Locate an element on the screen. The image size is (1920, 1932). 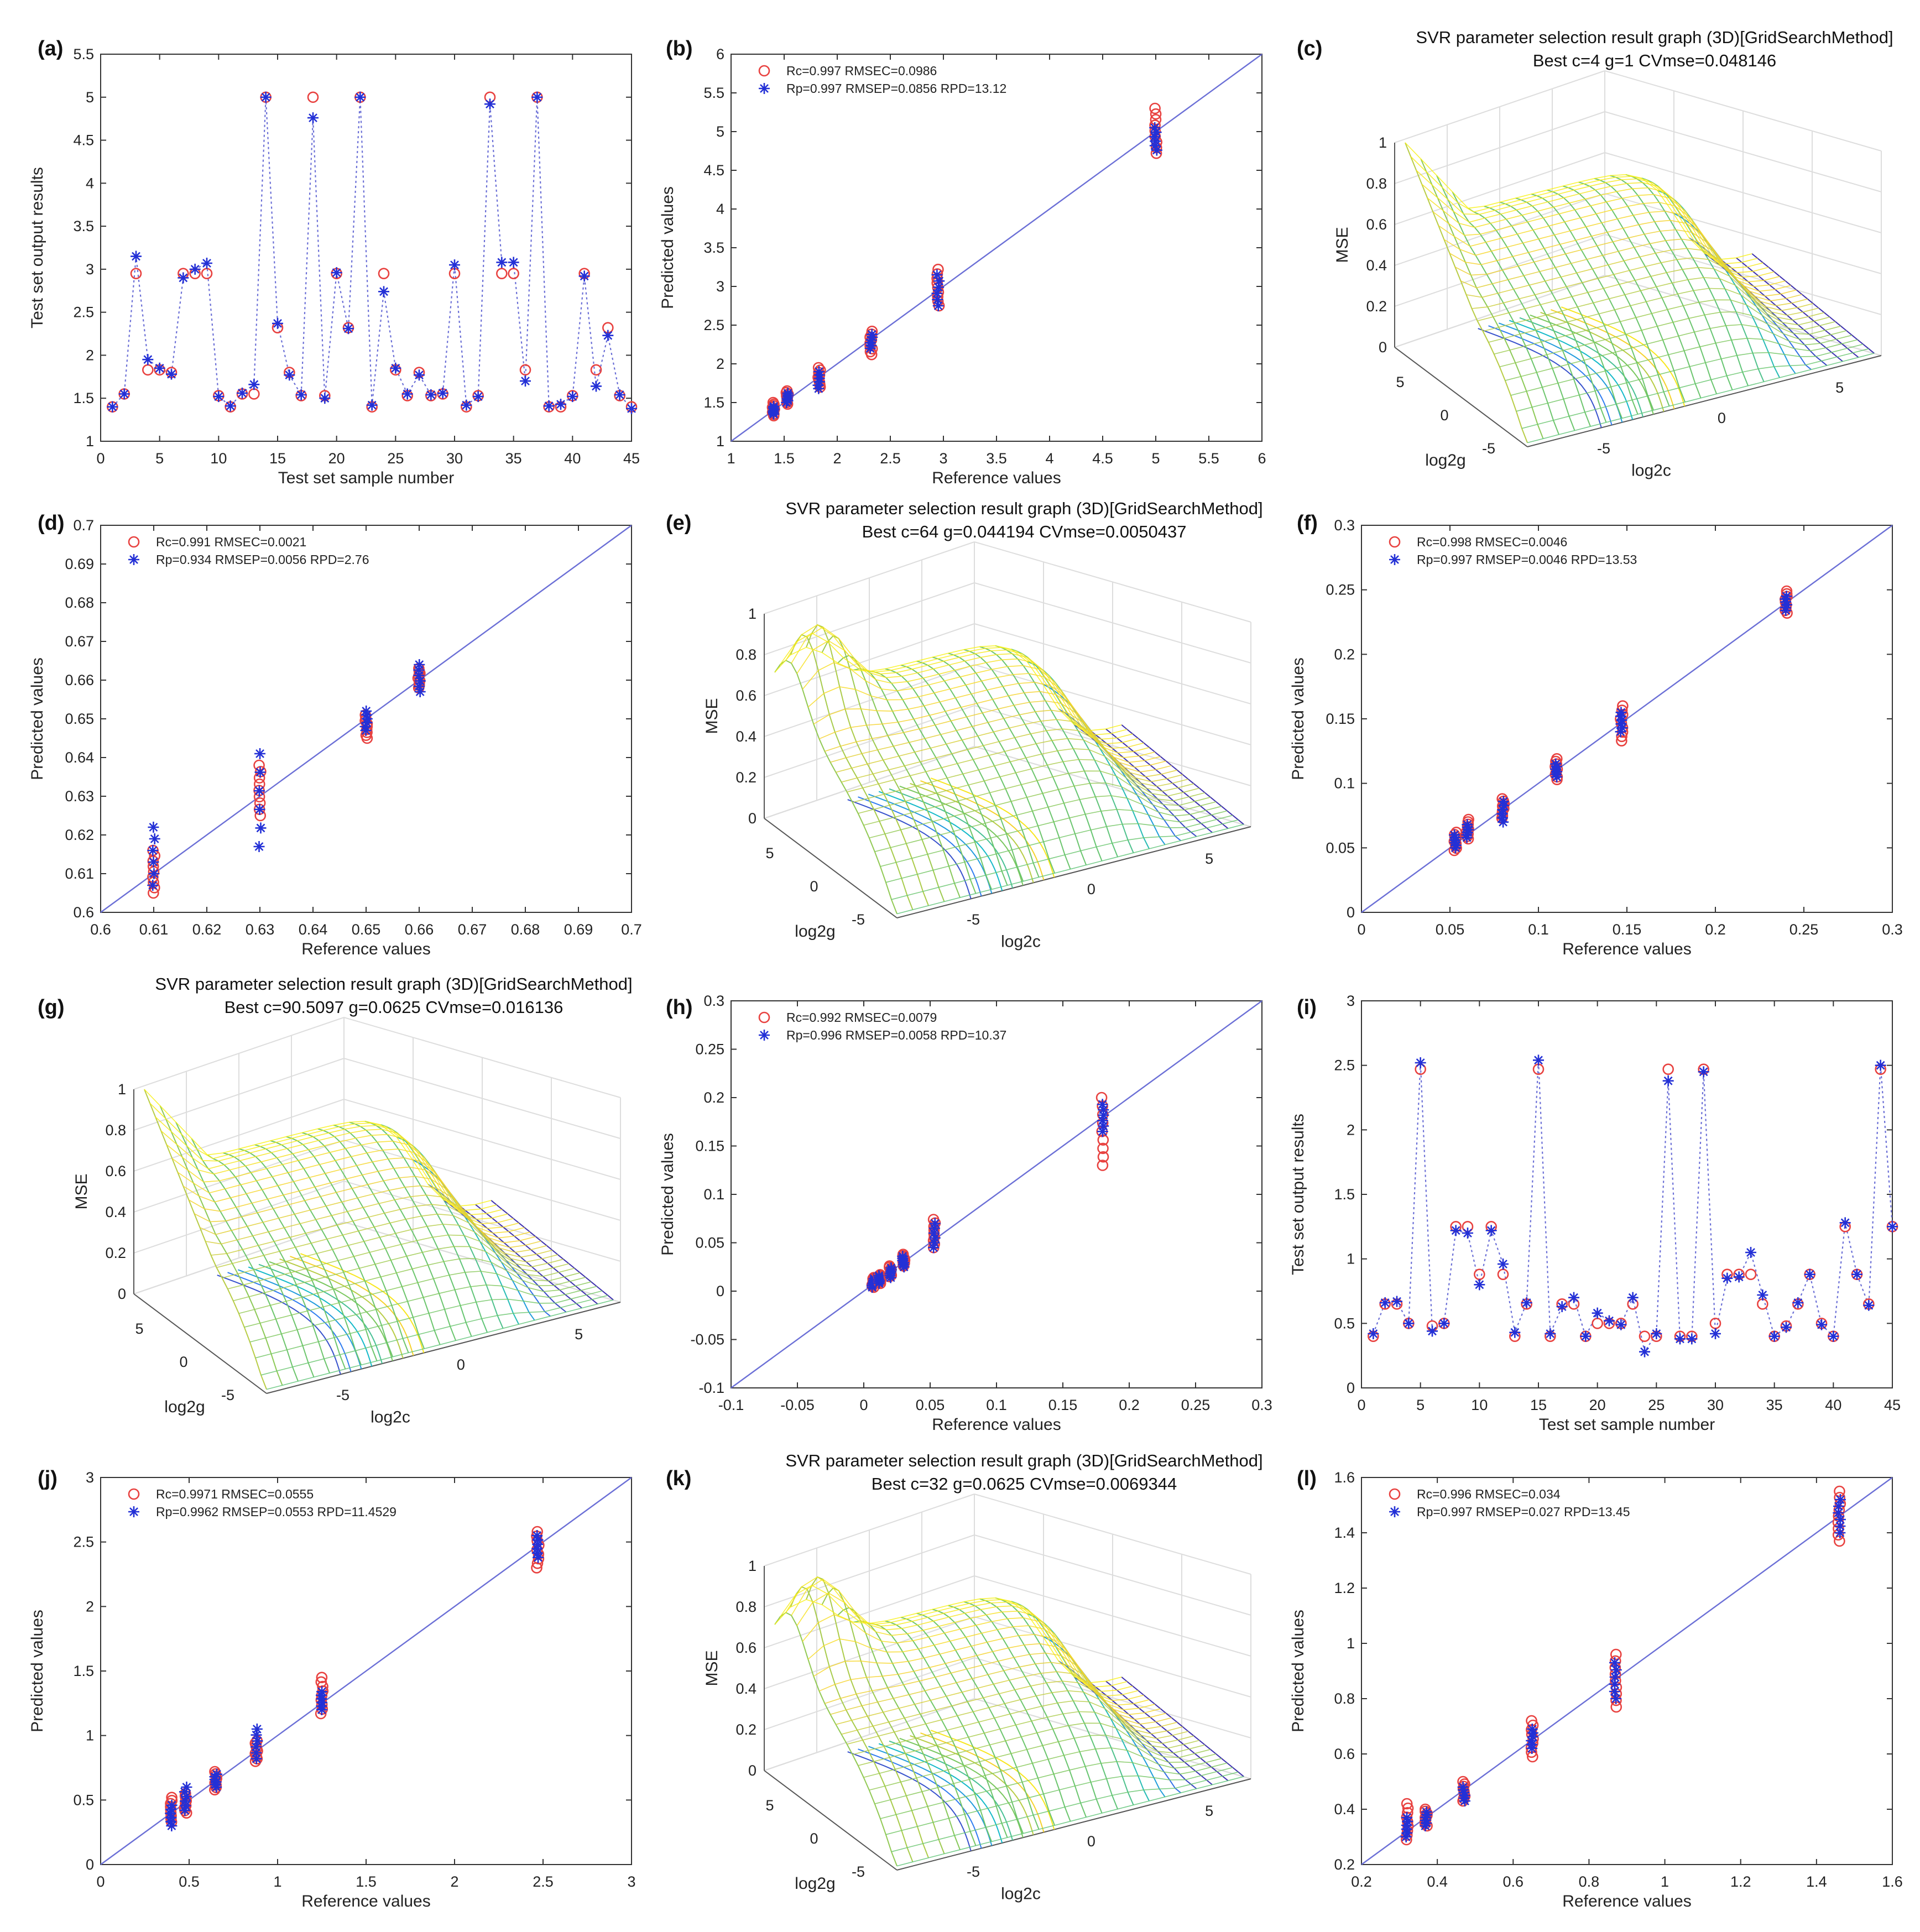
x-axis-label: Test set sample number is located at coordinates (1627, 1425).